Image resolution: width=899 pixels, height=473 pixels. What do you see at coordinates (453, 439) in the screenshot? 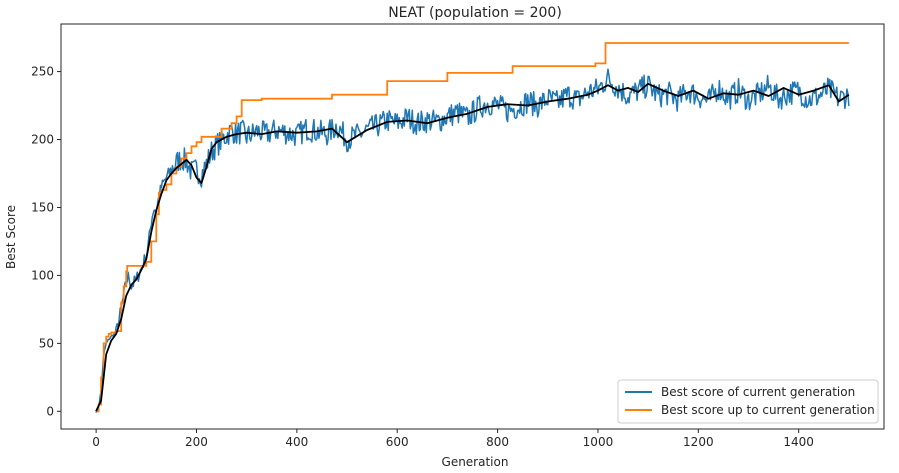
I see `x-axis: 0 200 400 600 800 1000 1200 1400` at bounding box center [453, 439].